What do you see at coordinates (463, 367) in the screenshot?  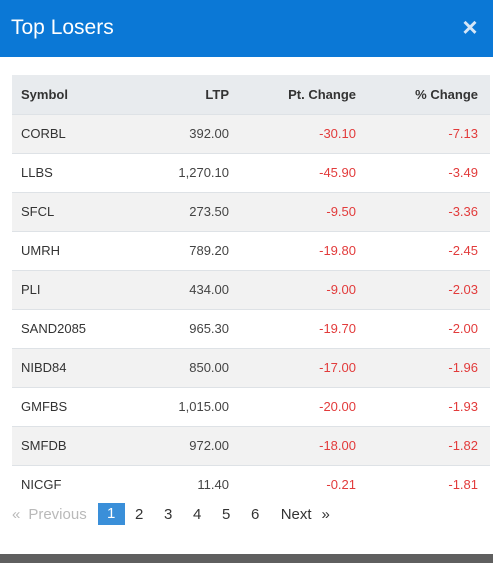 I see `cell-pct-change: -1.96` at bounding box center [463, 367].